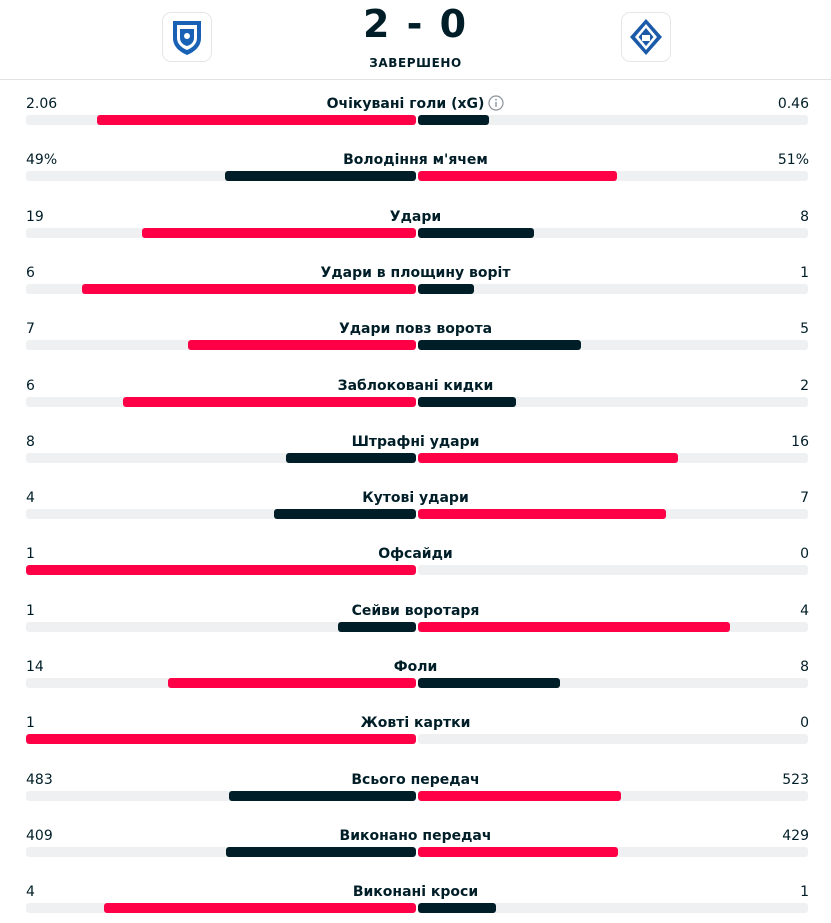  What do you see at coordinates (415, 160) in the screenshot?
I see `stat-label: Володіння м'ячем` at bounding box center [415, 160].